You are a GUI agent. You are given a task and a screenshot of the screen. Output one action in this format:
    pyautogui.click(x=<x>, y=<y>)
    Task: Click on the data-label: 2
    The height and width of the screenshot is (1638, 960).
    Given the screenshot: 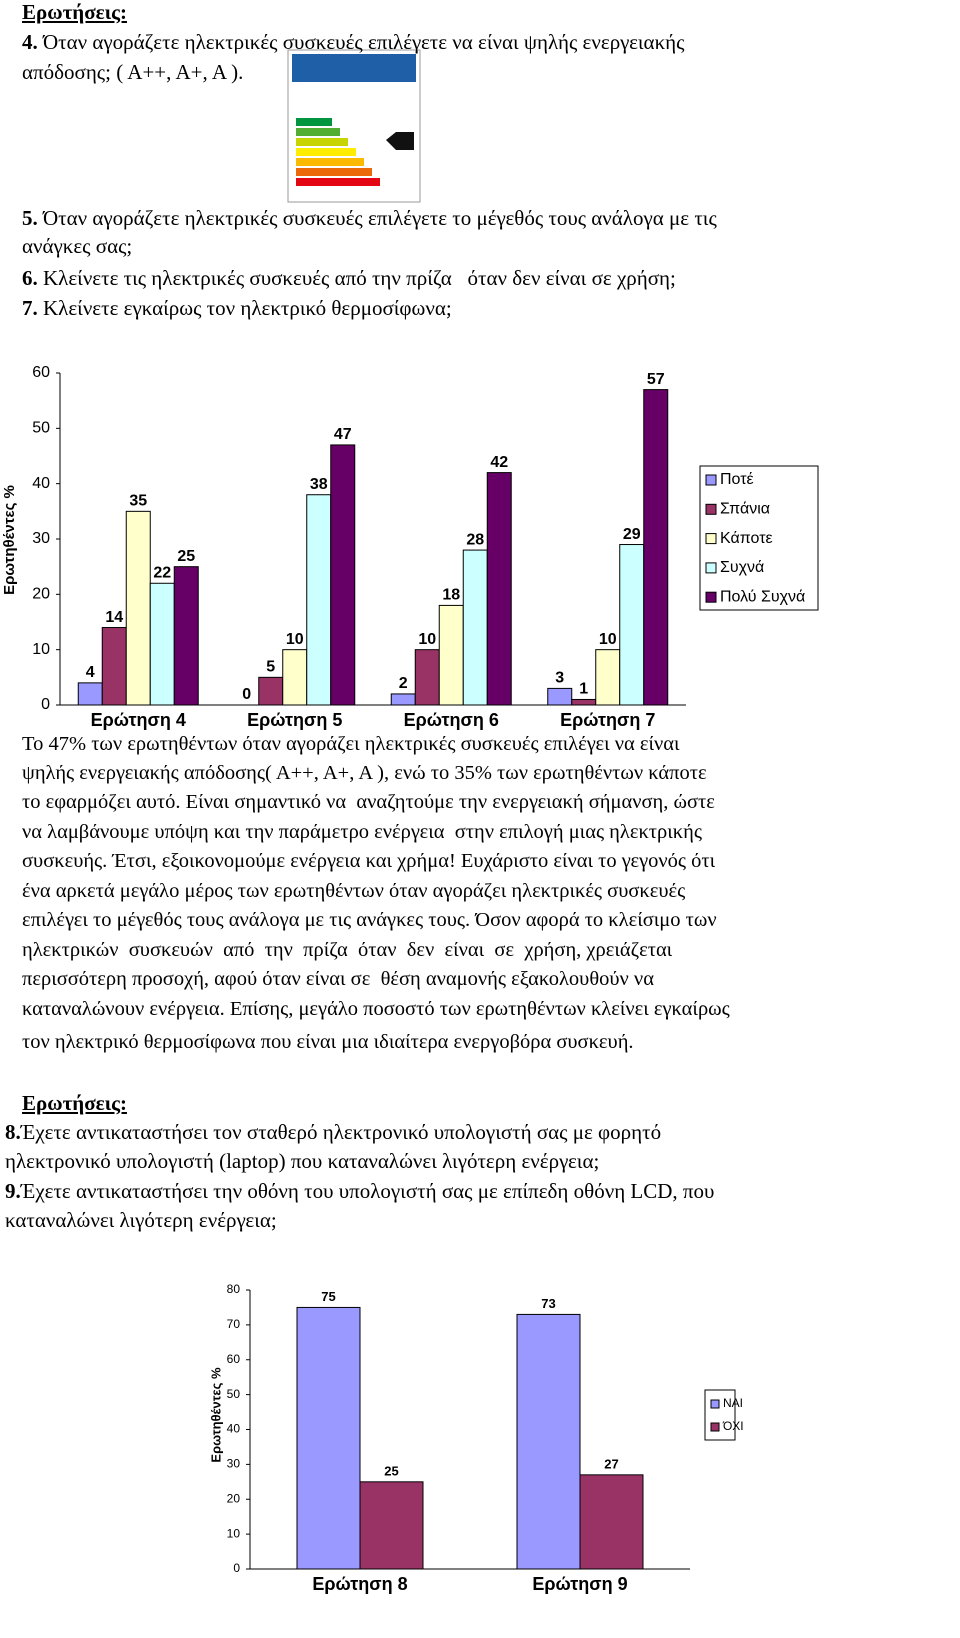 What is the action you would take?
    pyautogui.click(x=403, y=683)
    